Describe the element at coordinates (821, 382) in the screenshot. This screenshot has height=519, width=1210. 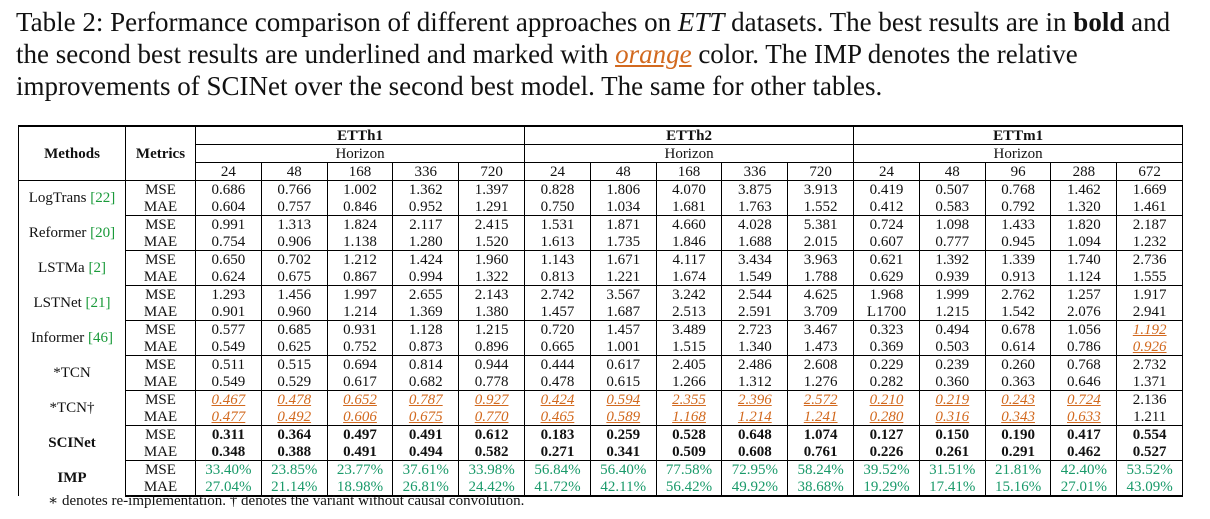
I see `value-cell: 1.276` at that location.